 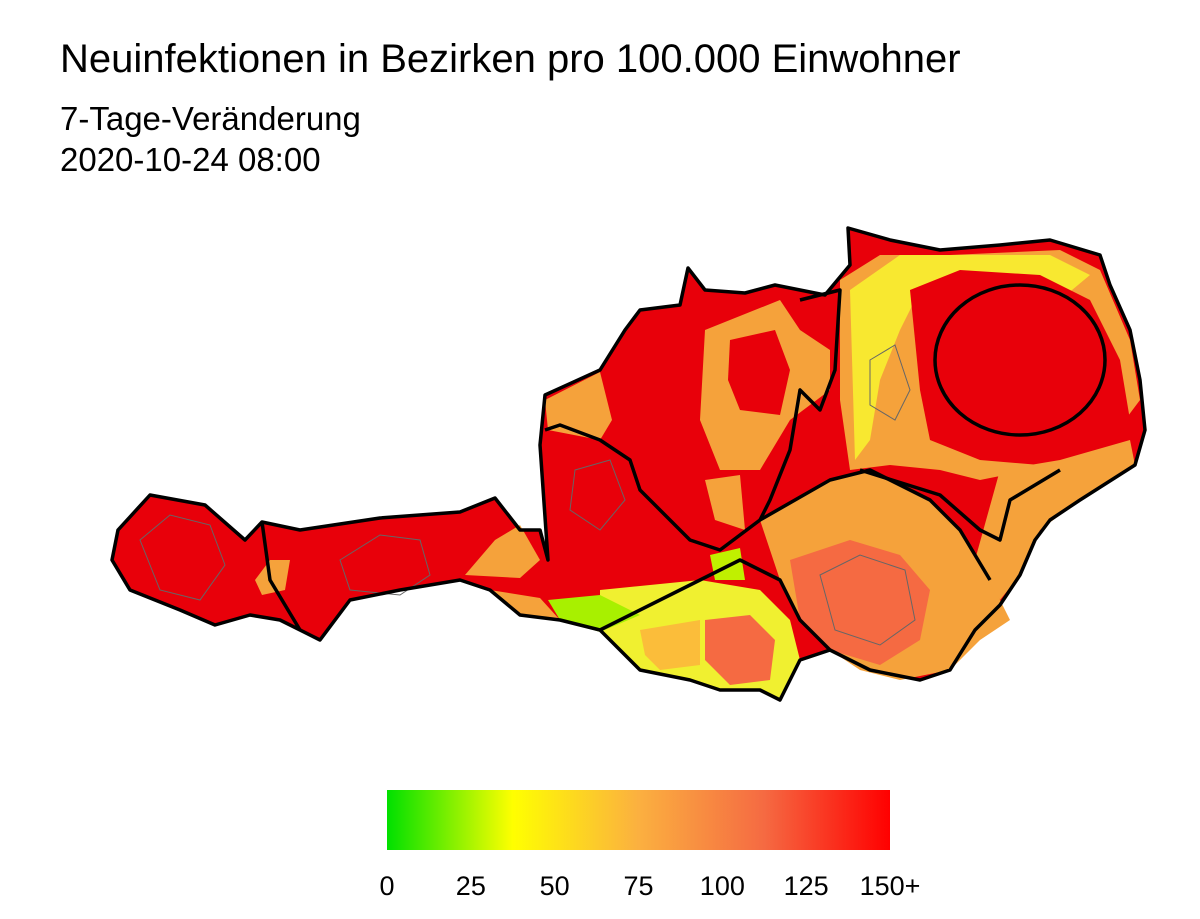 I want to click on legend-tick-label: 75, so click(x=638, y=886).